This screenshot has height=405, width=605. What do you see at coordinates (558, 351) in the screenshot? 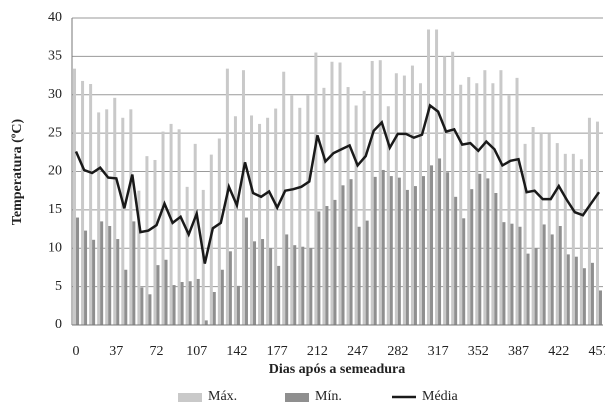
I see `x-tick-label: 422` at bounding box center [558, 351].